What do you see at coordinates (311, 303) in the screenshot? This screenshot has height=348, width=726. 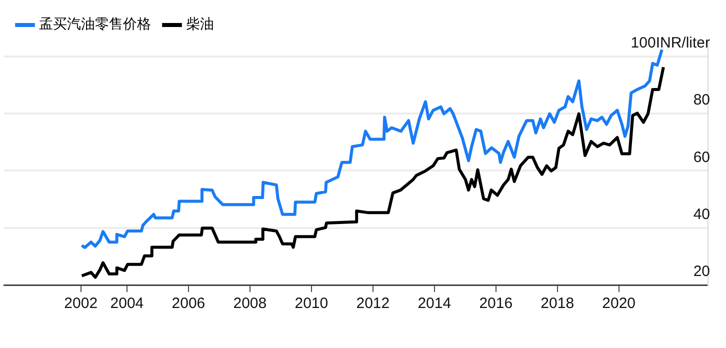 I see `x-tick-label: 2010` at bounding box center [311, 303].